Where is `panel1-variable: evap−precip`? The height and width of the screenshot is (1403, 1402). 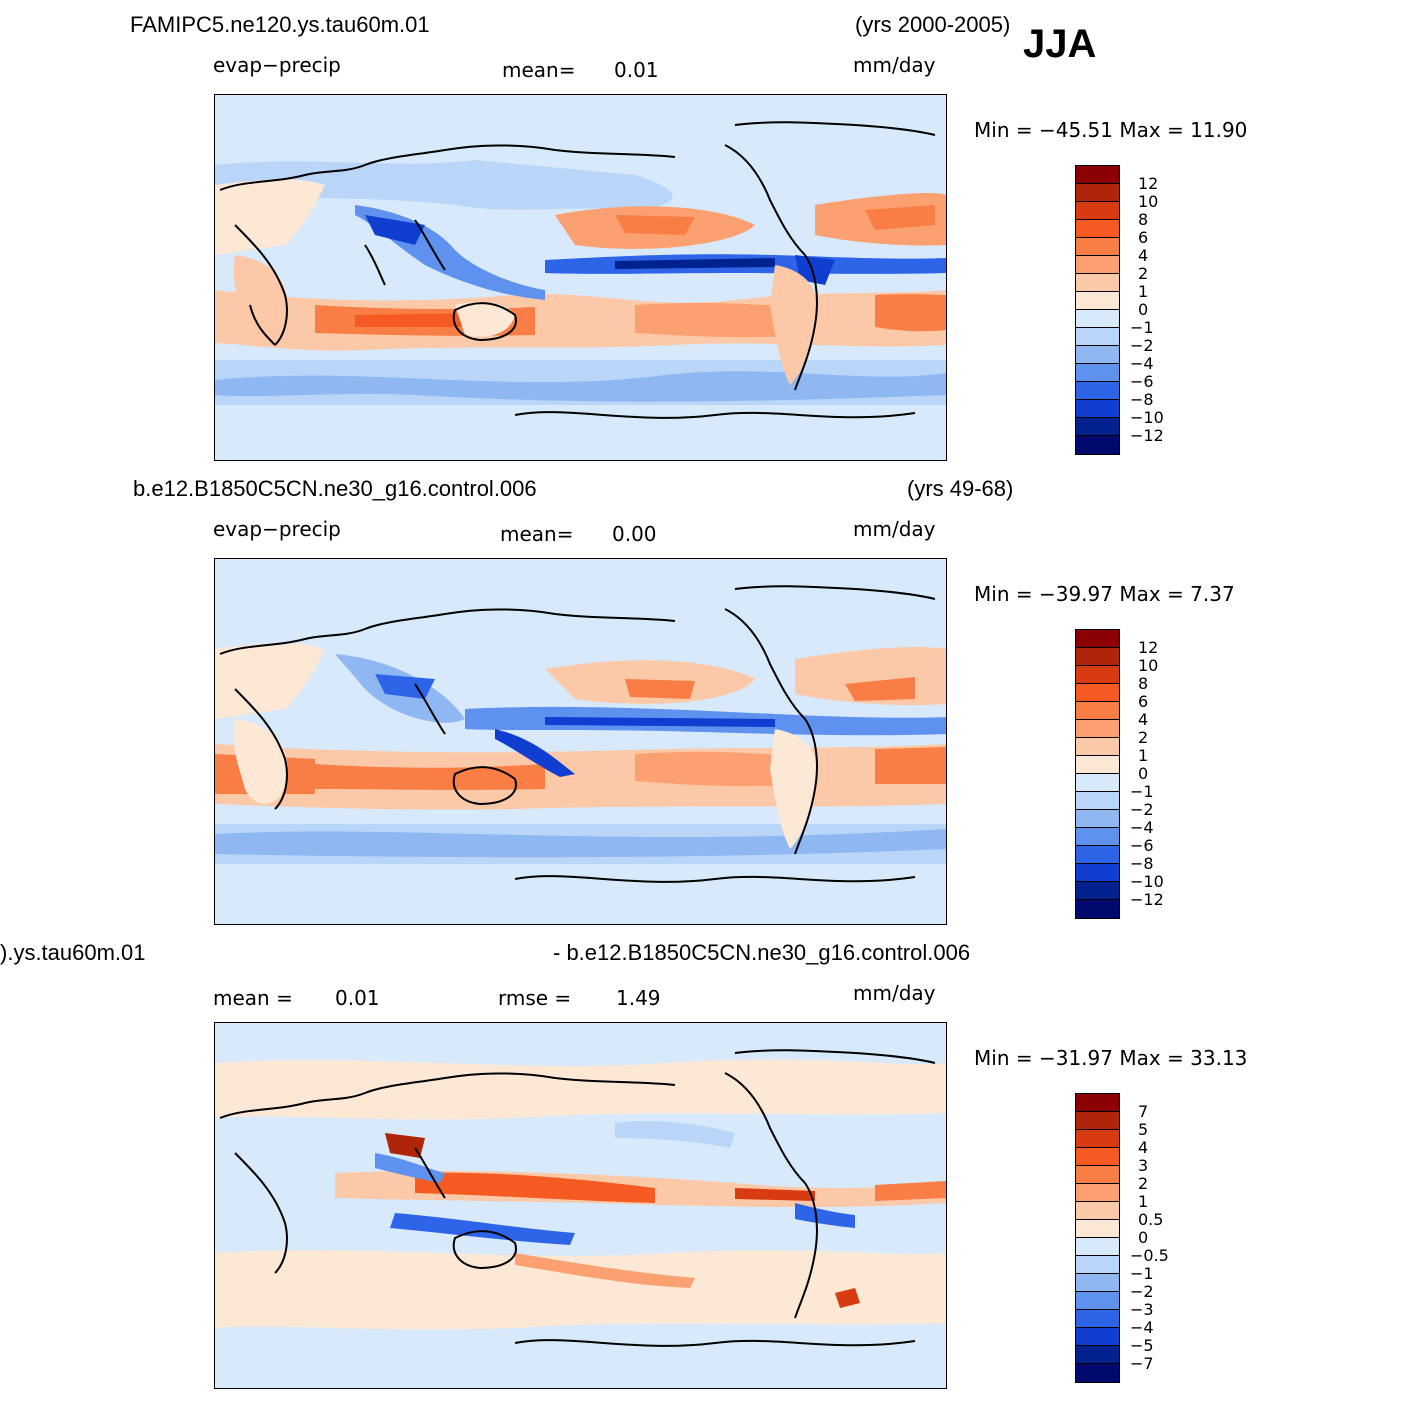
panel1-variable: evap−precip is located at coordinates (277, 65).